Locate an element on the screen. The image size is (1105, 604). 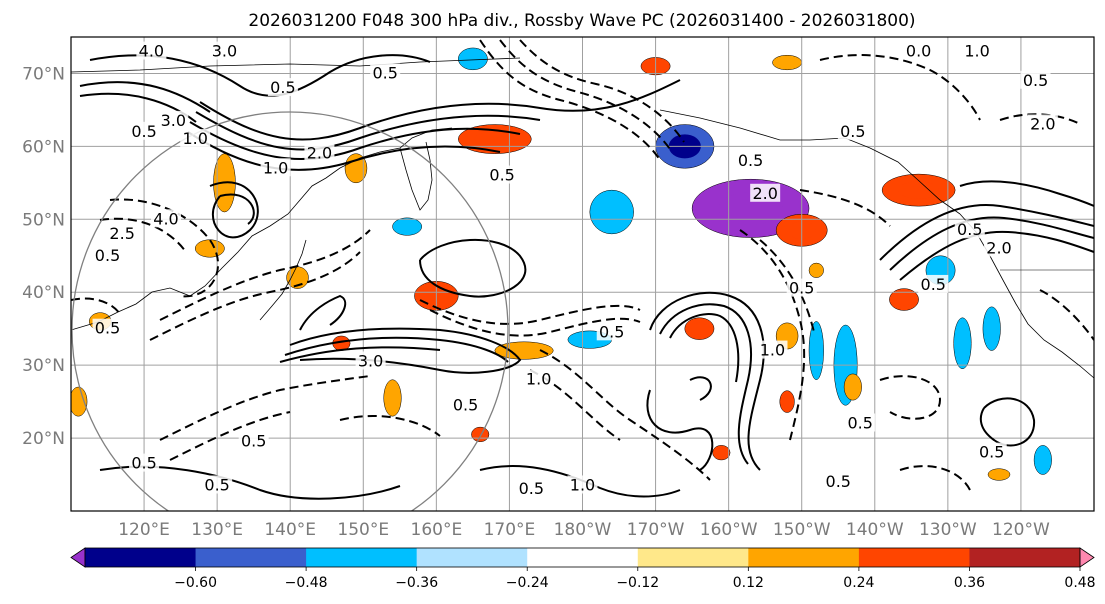
contour-label-20: 0.5 is located at coordinates (216, 484).